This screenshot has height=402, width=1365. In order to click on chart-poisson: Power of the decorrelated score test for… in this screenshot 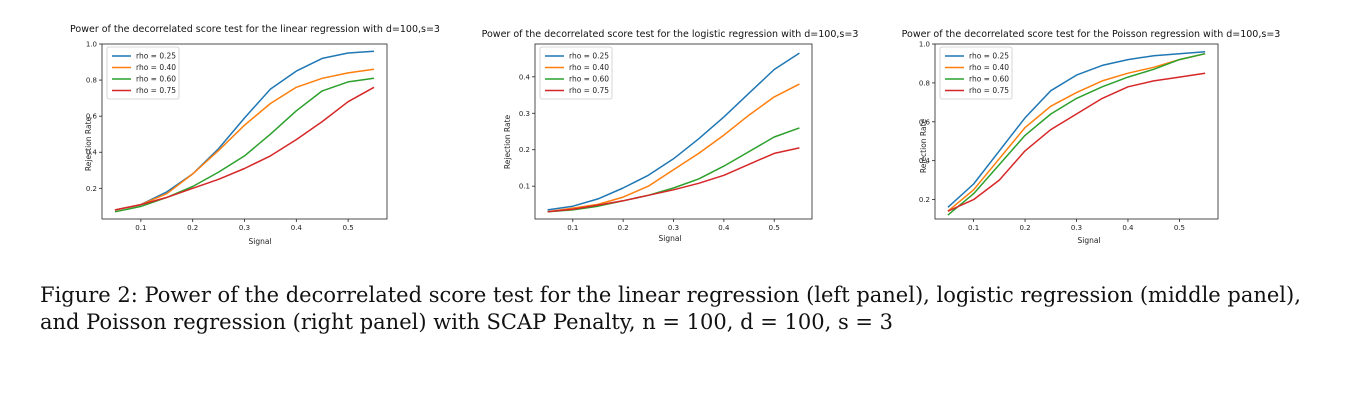, I will do `click(1091, 137)`.